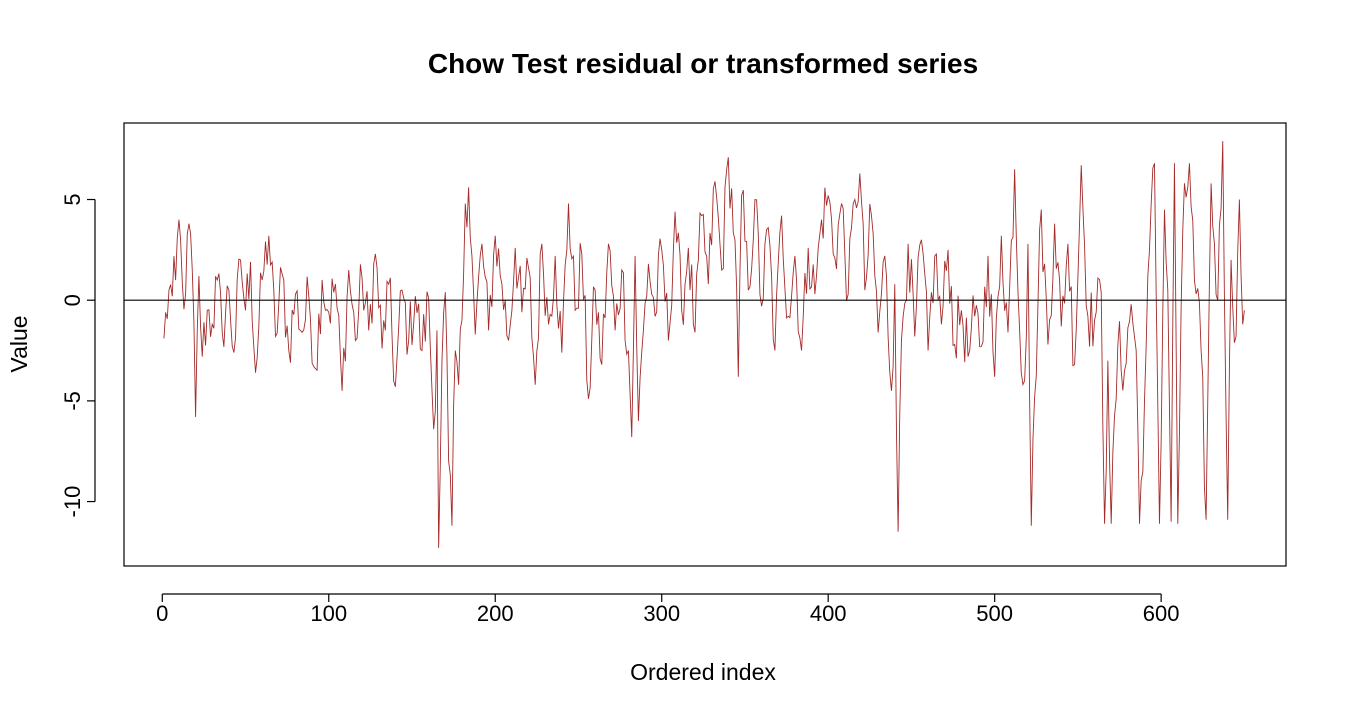  Describe the element at coordinates (703, 63) in the screenshot. I see `chart-title: Chow Test residual or transformed series` at that location.